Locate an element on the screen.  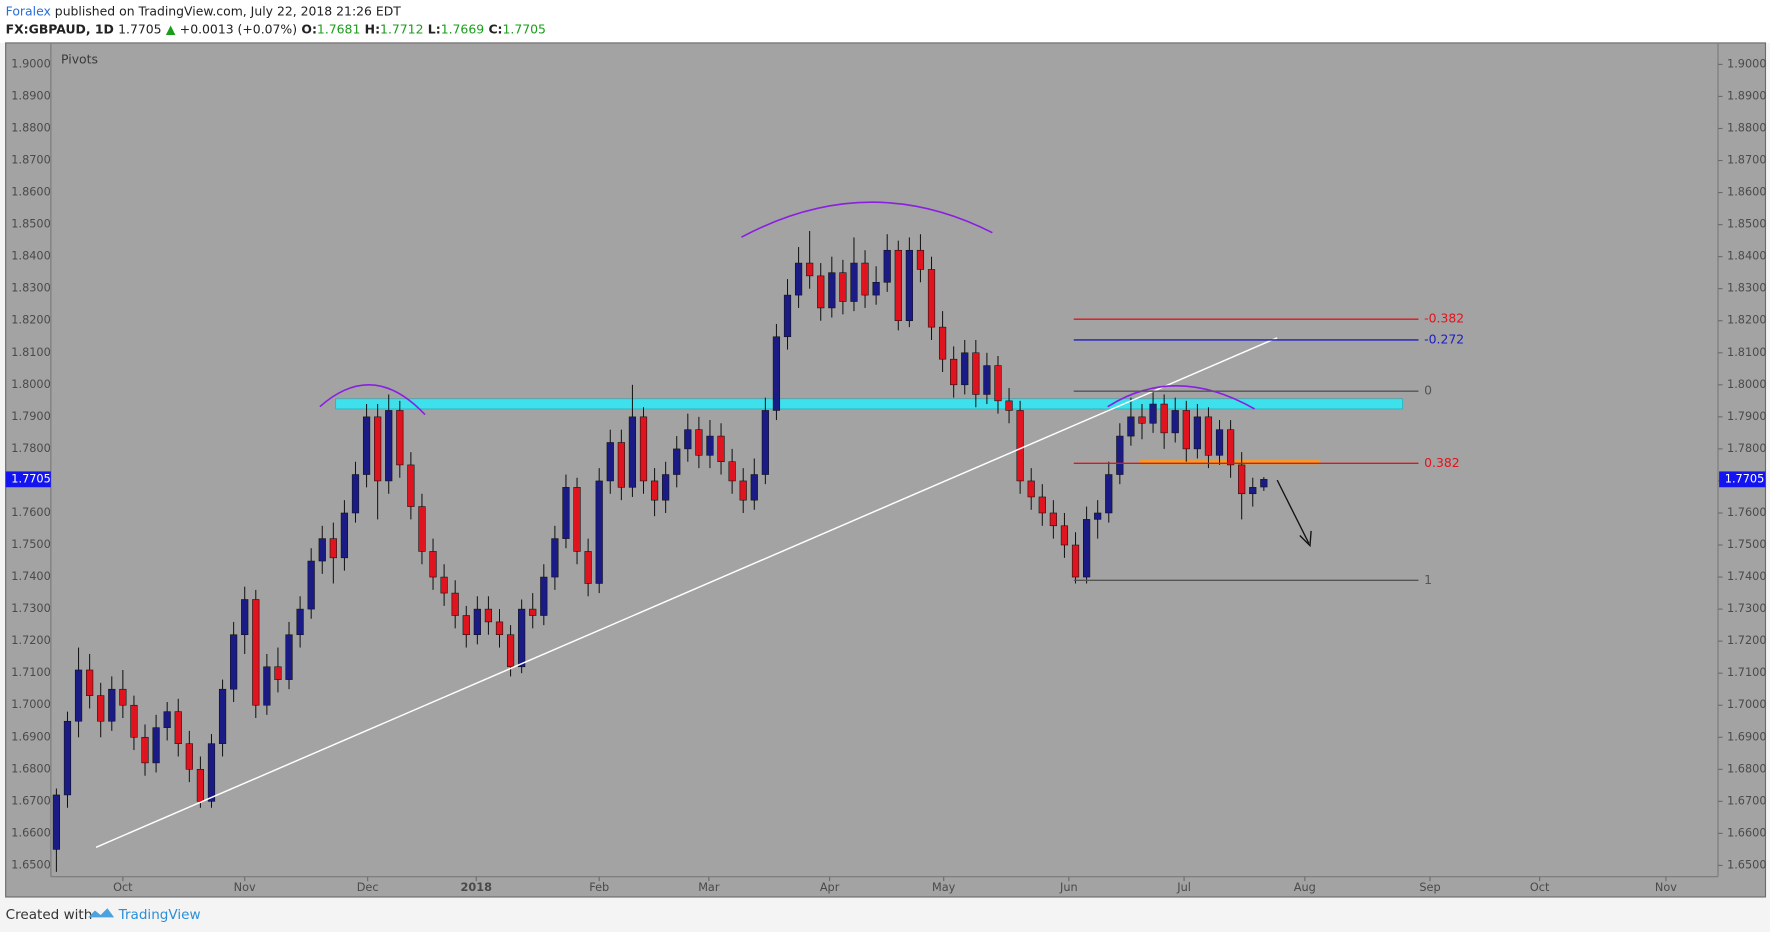
l-val: 1.7669 is located at coordinates (463, 28).